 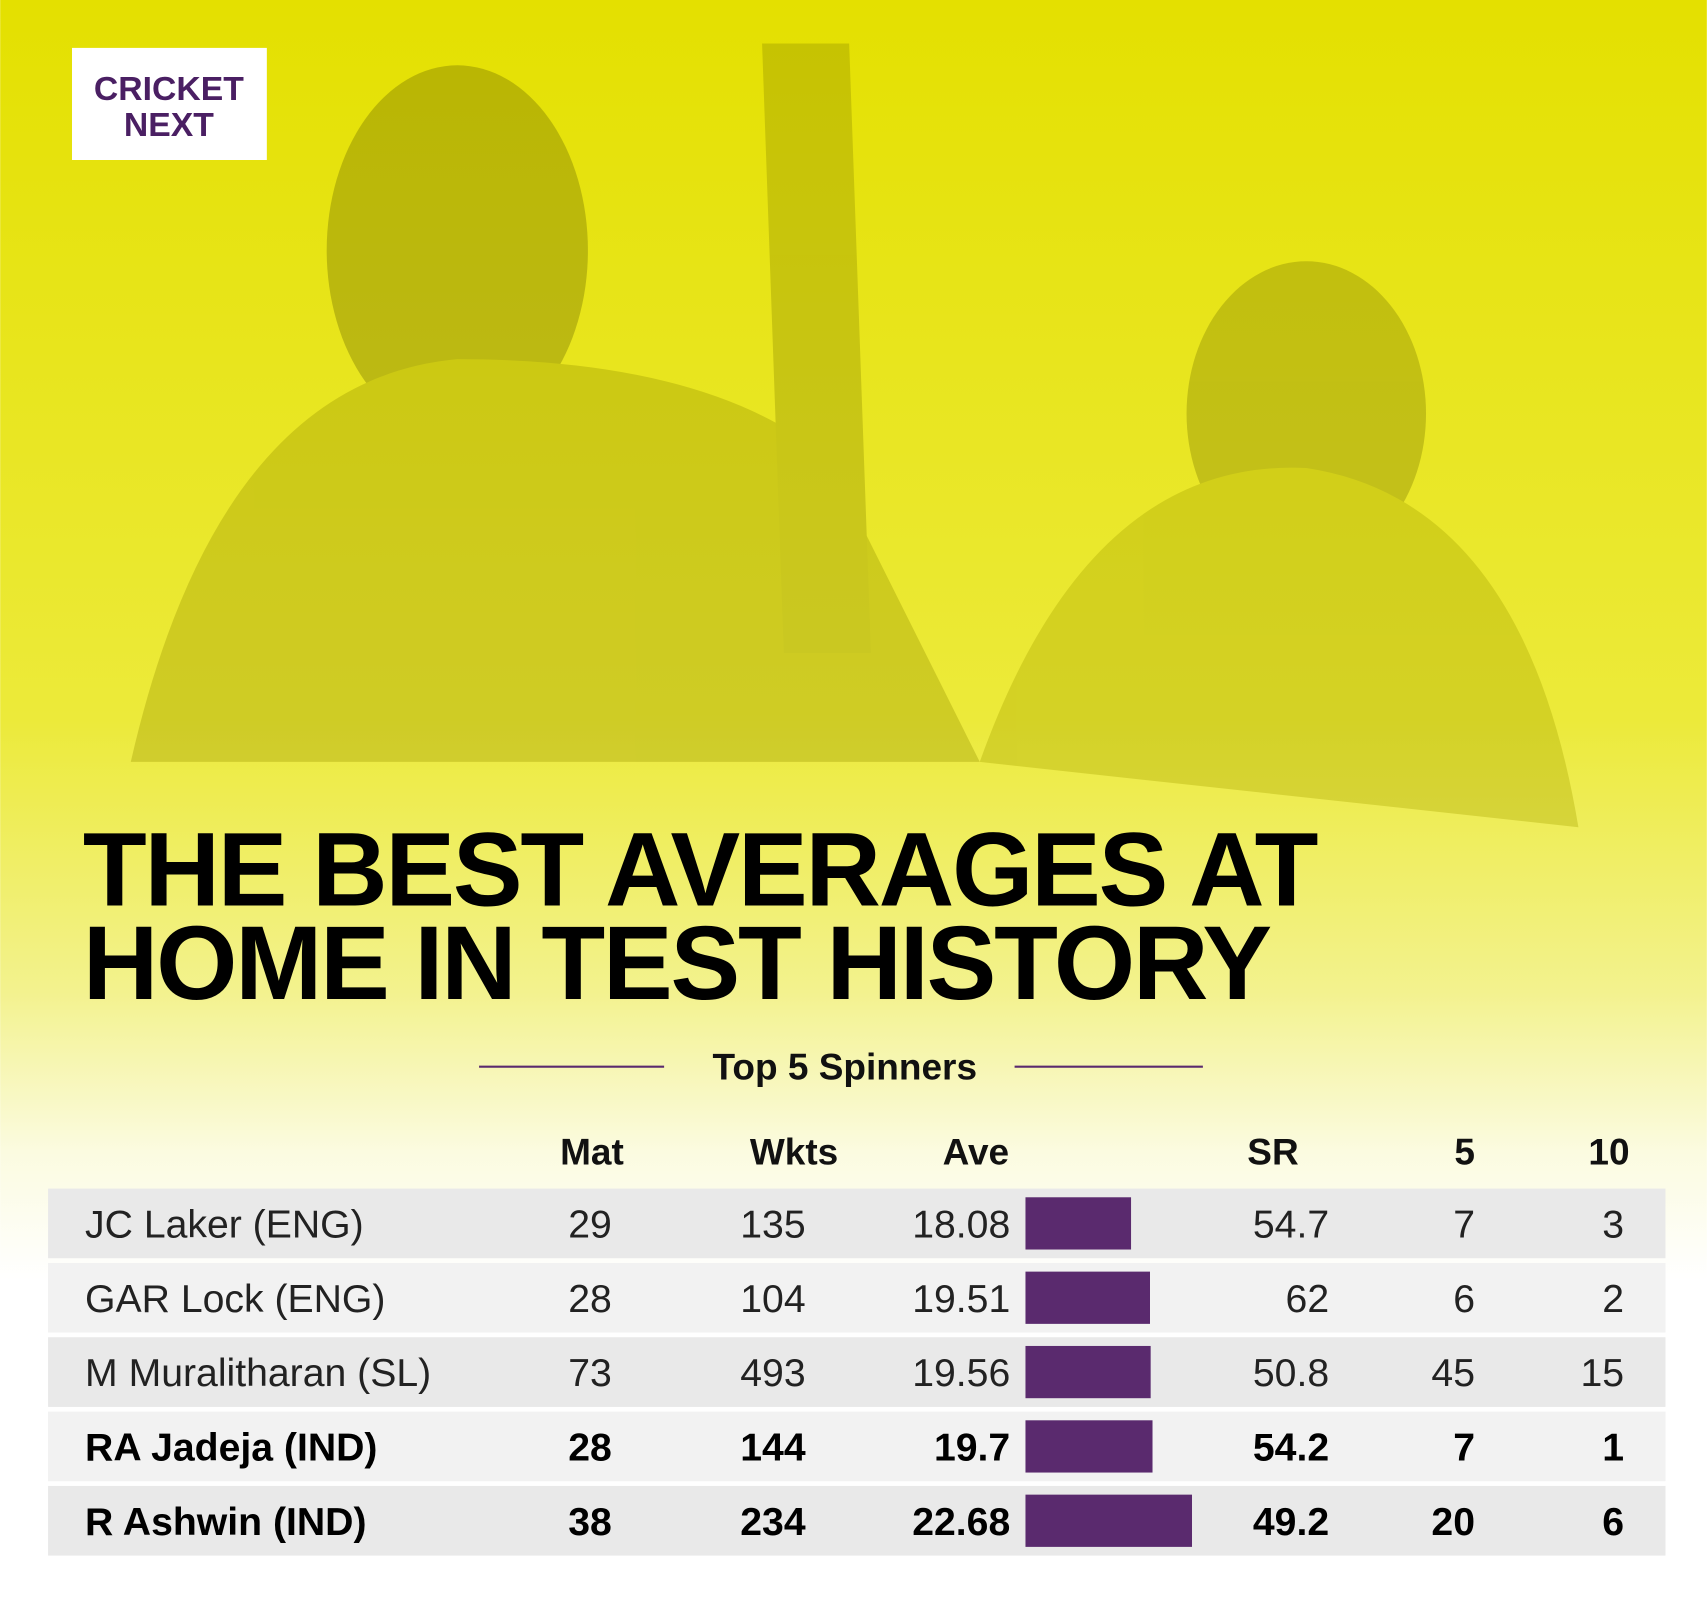 I want to click on player-name: R Ashwin (IND), so click(x=225, y=1522).